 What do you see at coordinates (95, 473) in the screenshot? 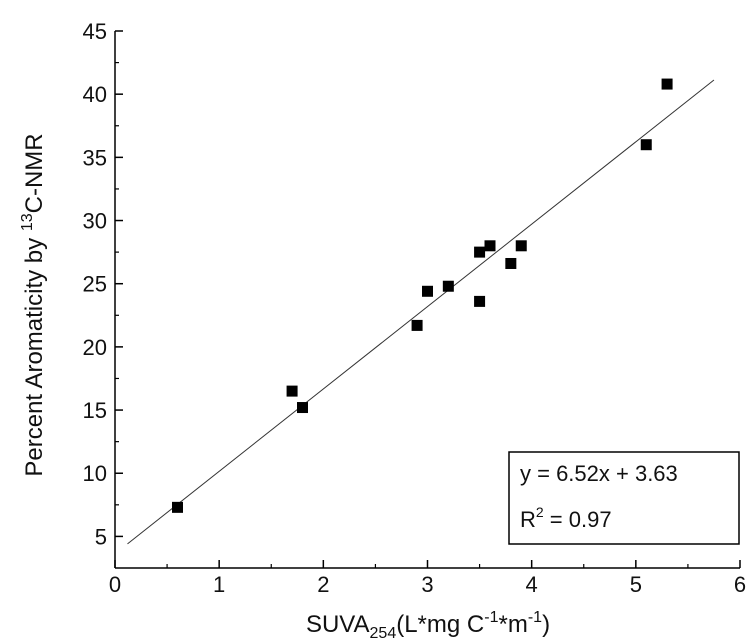
I see `y-tick-label: 10` at bounding box center [95, 473].